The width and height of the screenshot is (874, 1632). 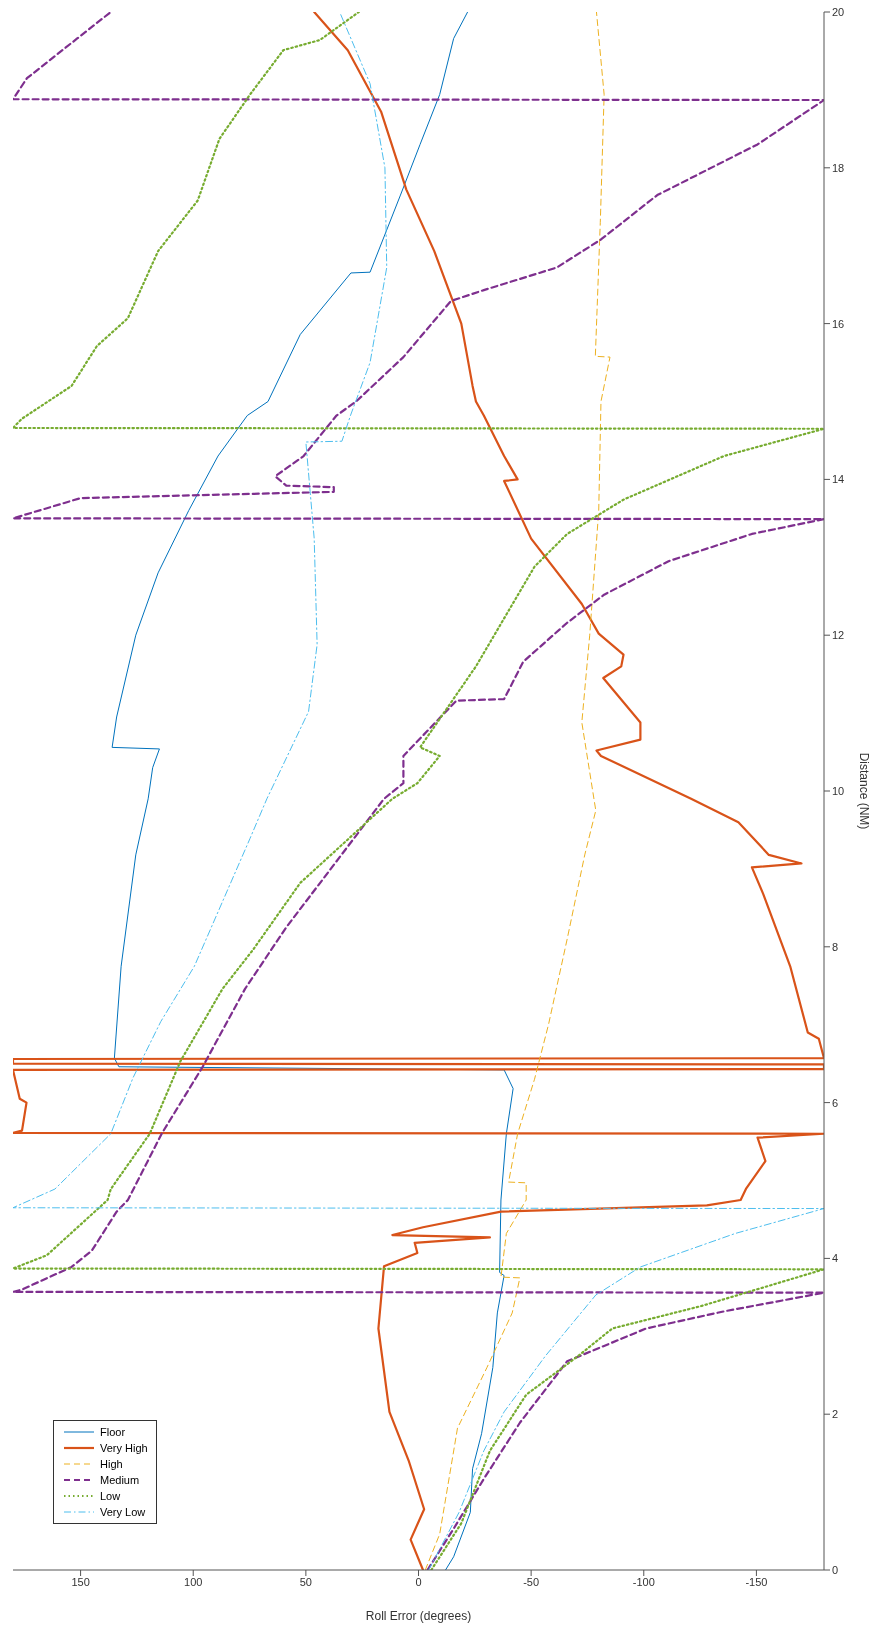 What do you see at coordinates (838, 323) in the screenshot?
I see `y-tick-label: 16` at bounding box center [838, 323].